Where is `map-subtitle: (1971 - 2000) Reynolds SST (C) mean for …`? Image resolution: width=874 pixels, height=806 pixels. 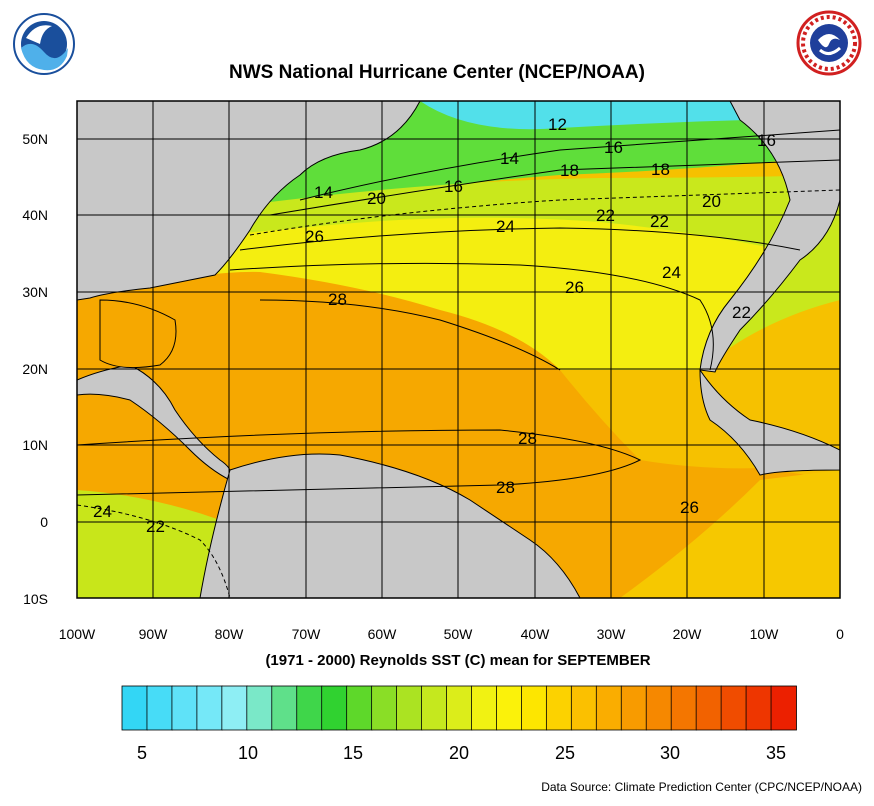 map-subtitle: (1971 - 2000) Reynolds SST (C) mean for … is located at coordinates (458, 660).